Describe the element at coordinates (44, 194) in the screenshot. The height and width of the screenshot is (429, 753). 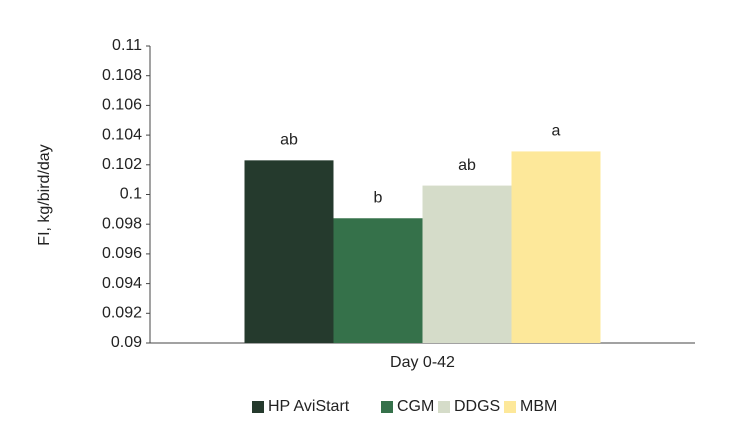
I see `y-axis-label: FI, kg/bird/day` at that location.